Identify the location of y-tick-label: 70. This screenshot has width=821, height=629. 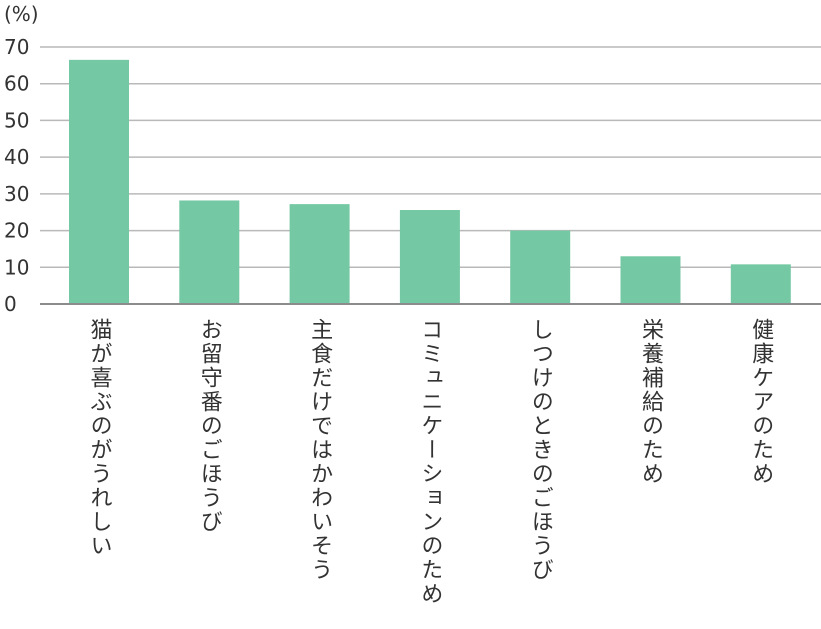
(16, 47).